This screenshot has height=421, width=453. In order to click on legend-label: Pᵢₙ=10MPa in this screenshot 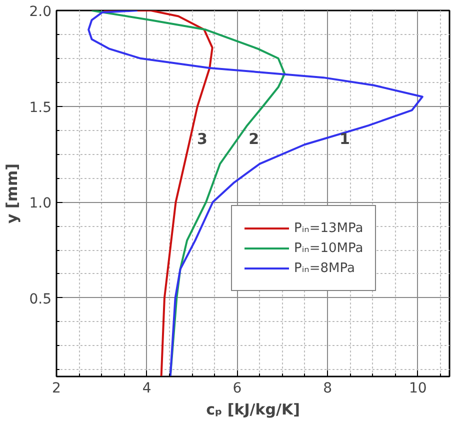, I will do `click(329, 248)`.